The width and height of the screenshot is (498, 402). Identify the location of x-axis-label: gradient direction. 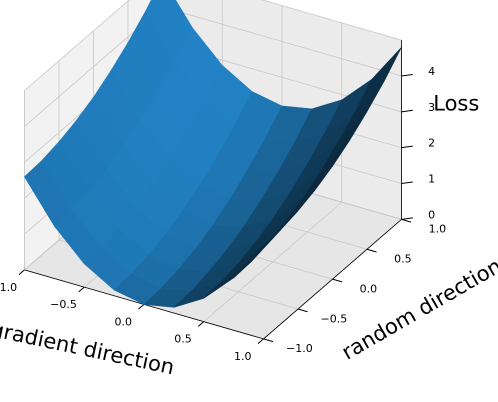
(88, 348).